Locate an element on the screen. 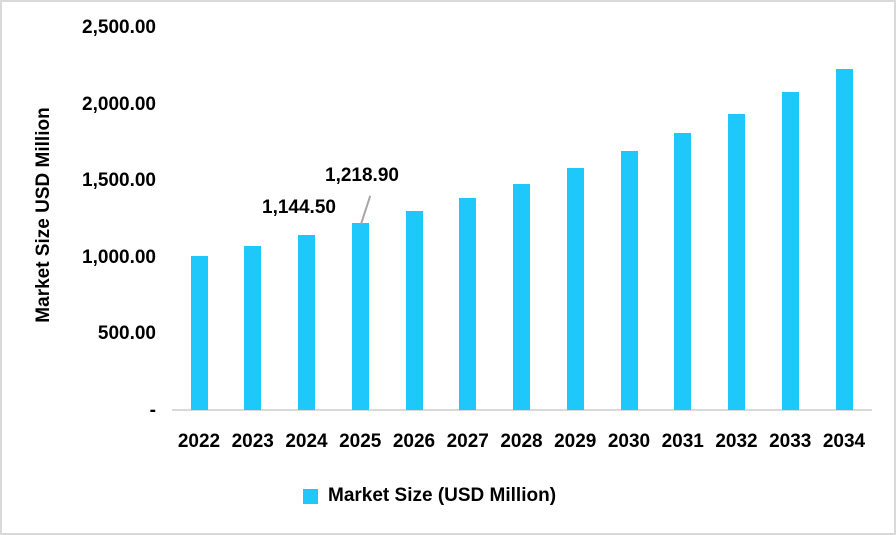 The width and height of the screenshot is (896, 535). y-tick-label: 1,500.00 is located at coordinates (119, 181).